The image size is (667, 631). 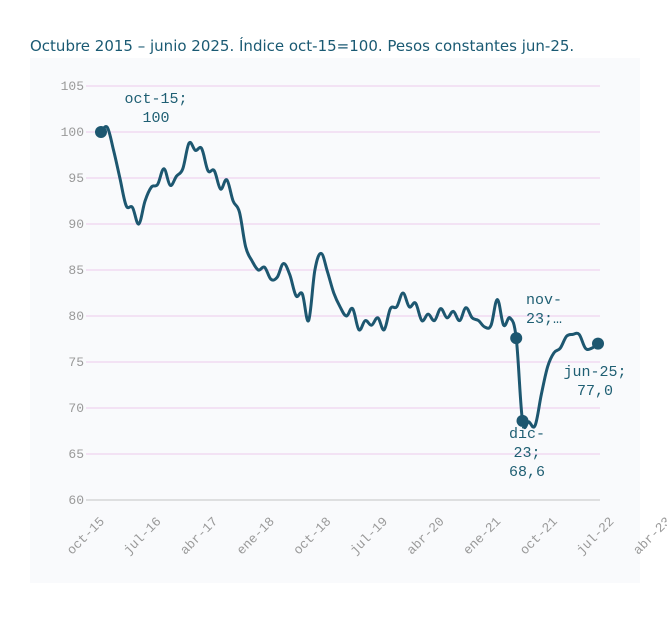 I want to click on x-tick-label: abr-23, so click(x=648, y=536).